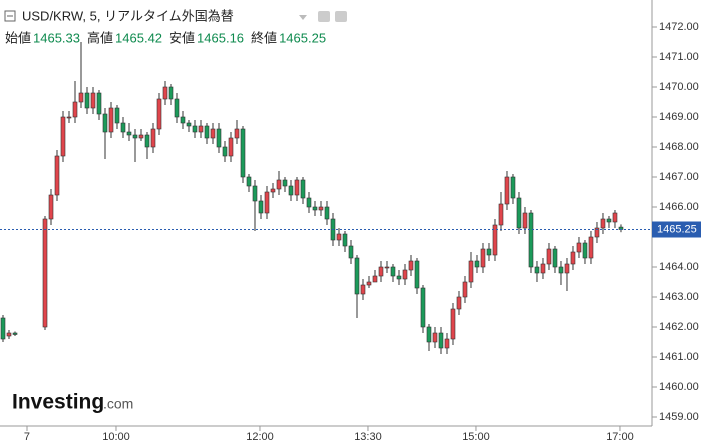 This screenshot has width=701, height=444. Describe the element at coordinates (679, 117) in the screenshot. I see `y-tick-label: 1469.00` at that location.